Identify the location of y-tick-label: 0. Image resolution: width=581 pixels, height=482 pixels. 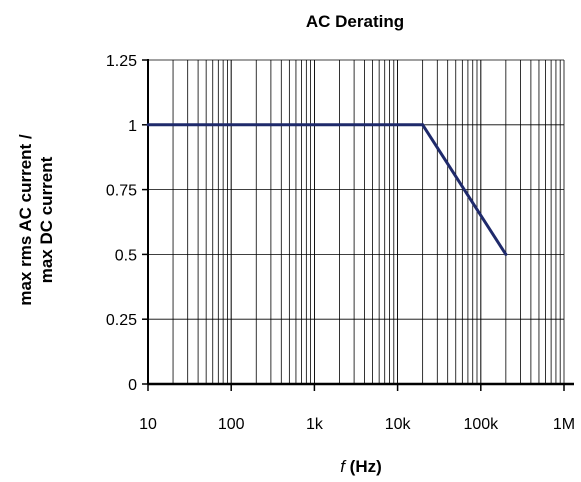
(132, 385).